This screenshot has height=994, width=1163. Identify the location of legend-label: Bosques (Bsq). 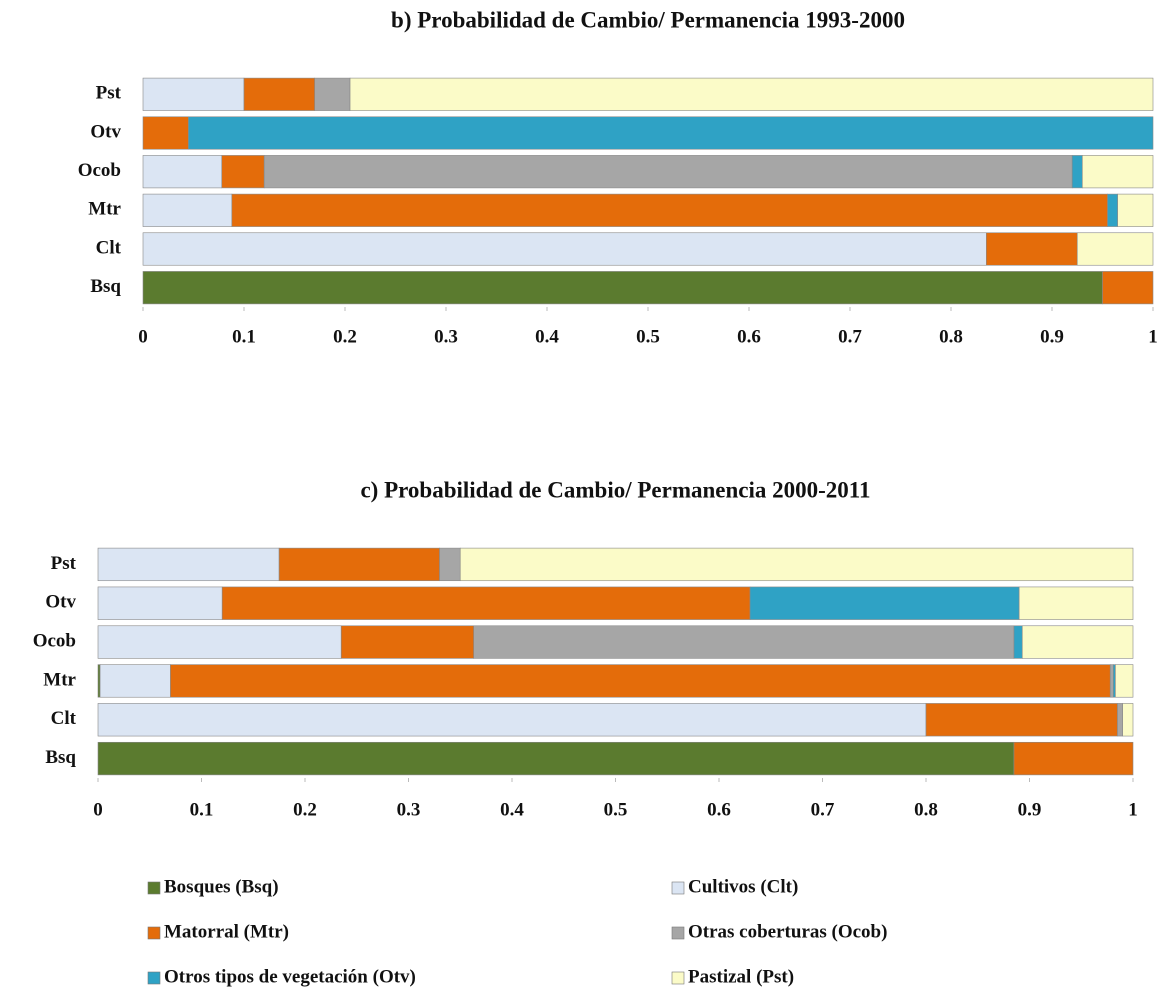
(221, 886).